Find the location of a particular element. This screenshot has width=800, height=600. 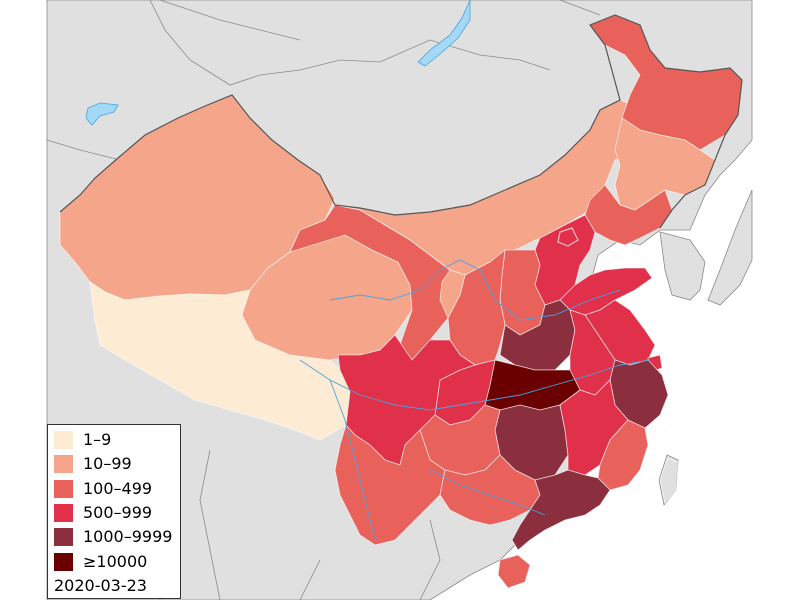

province-ningxia is located at coordinates (452, 294).